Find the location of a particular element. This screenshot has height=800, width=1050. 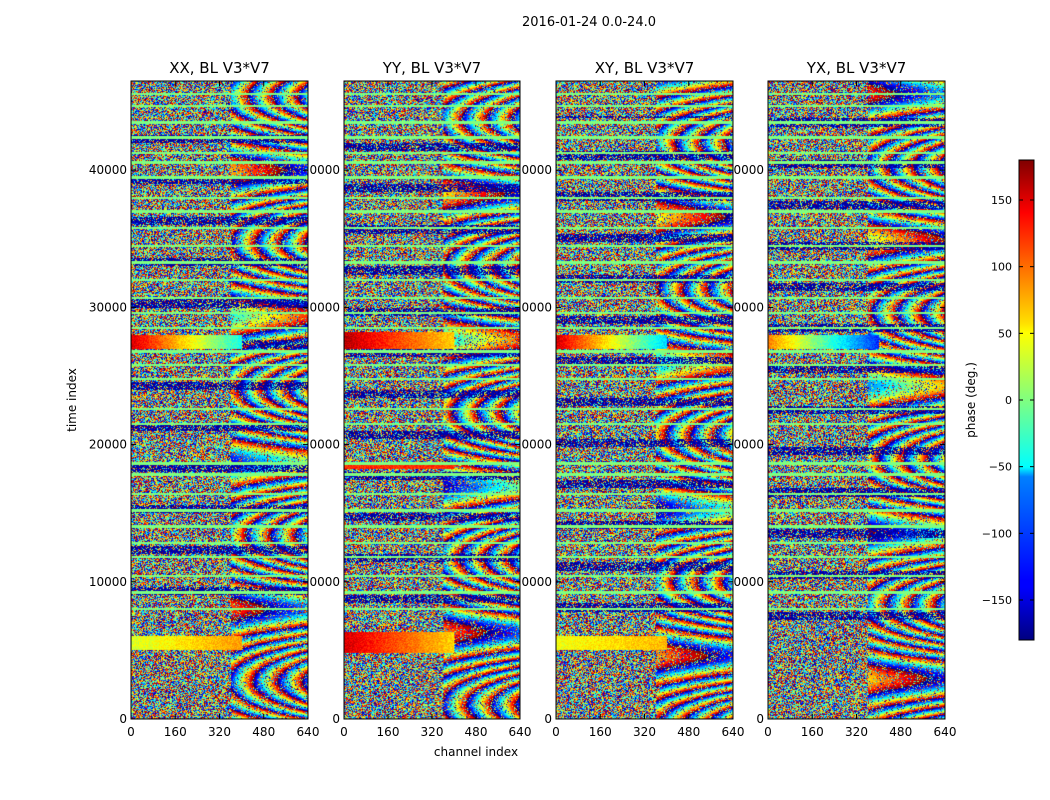

colorbar-tick-label: −50 is located at coordinates (1000, 467).